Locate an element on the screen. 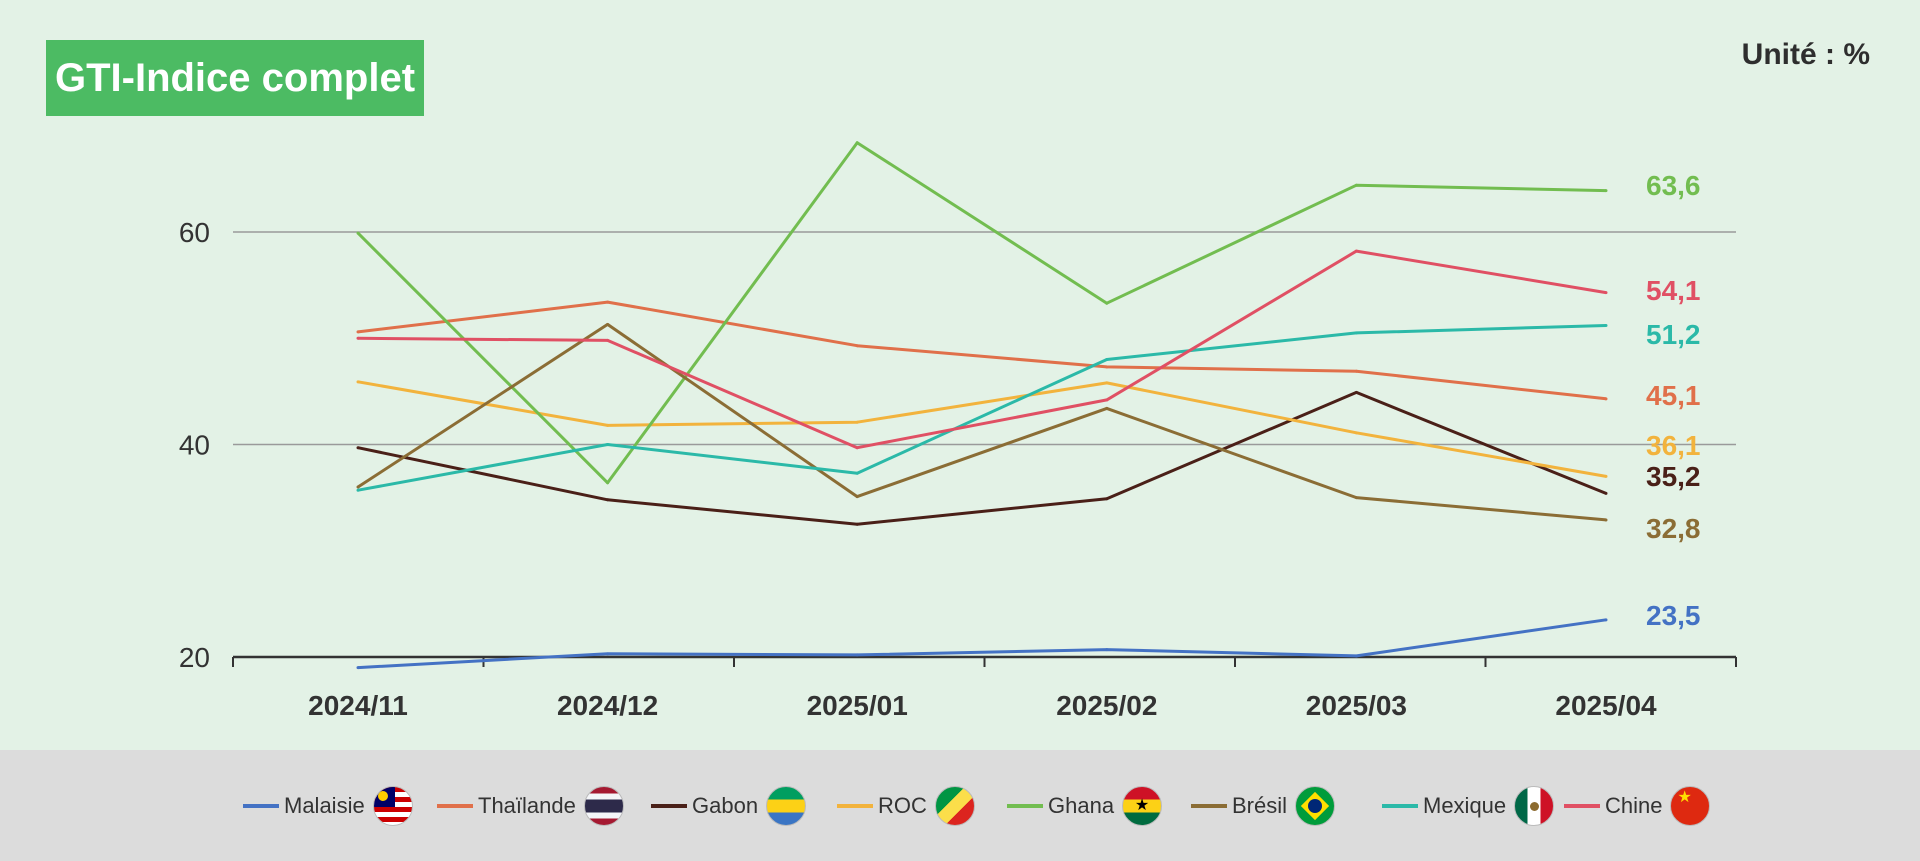 The height and width of the screenshot is (861, 1920). y-tick-label: 20 is located at coordinates (194, 657).